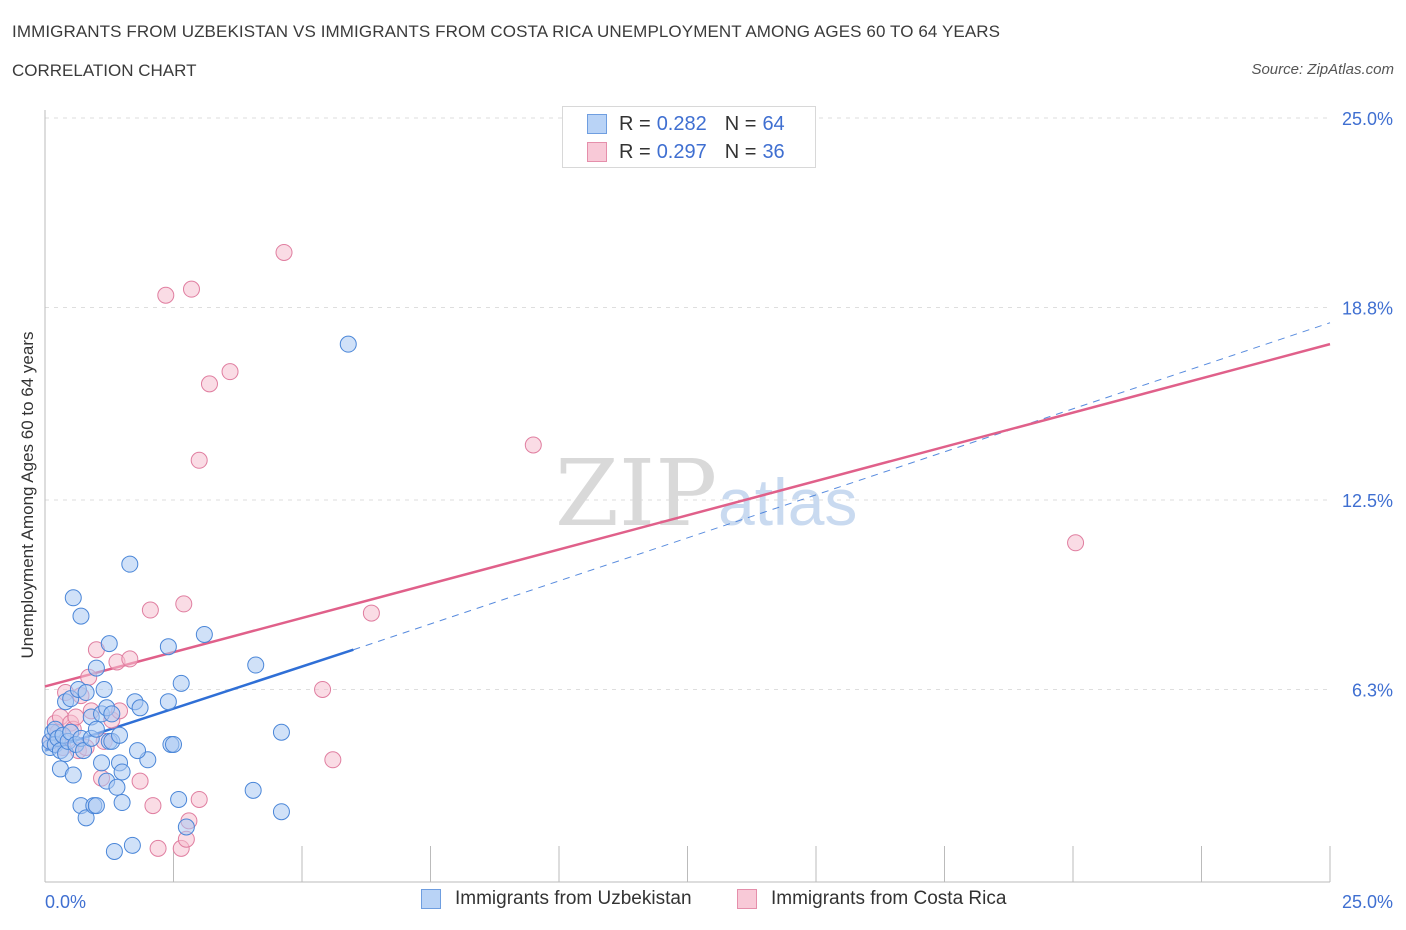 The width and height of the screenshot is (1406, 930). What do you see at coordinates (681, 123) in the screenshot?
I see `legend-r-value: 0.282` at bounding box center [681, 123].